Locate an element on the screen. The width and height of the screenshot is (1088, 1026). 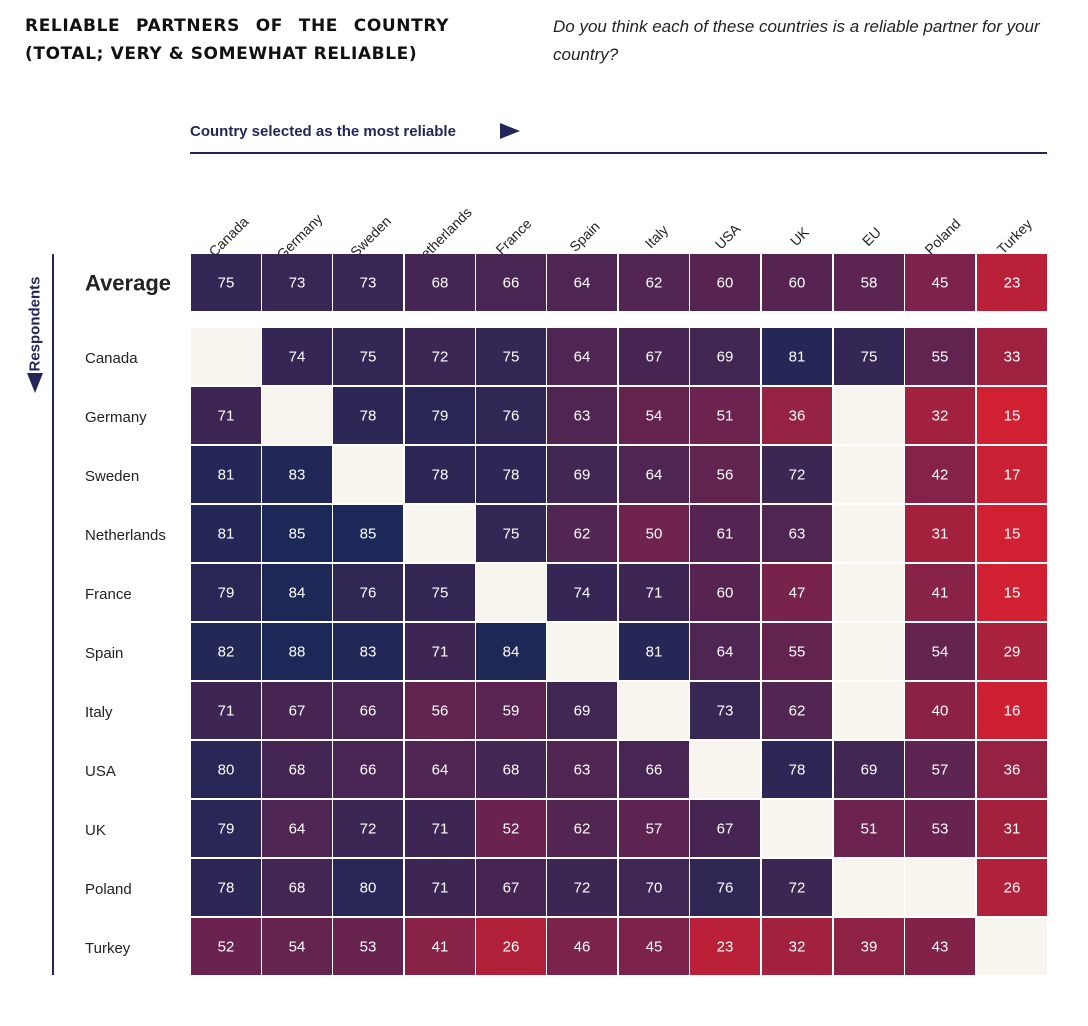
cell-value-netherlands-germany: 85 is located at coordinates (297, 534).